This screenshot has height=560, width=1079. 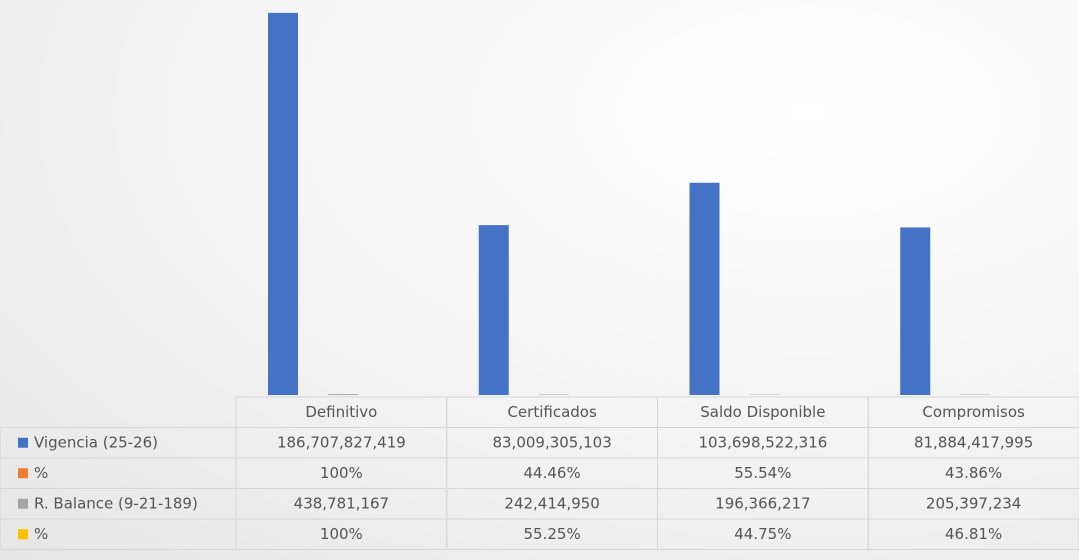 What do you see at coordinates (341, 442) in the screenshot?
I see `value-label: 186,707,827,419` at bounding box center [341, 442].